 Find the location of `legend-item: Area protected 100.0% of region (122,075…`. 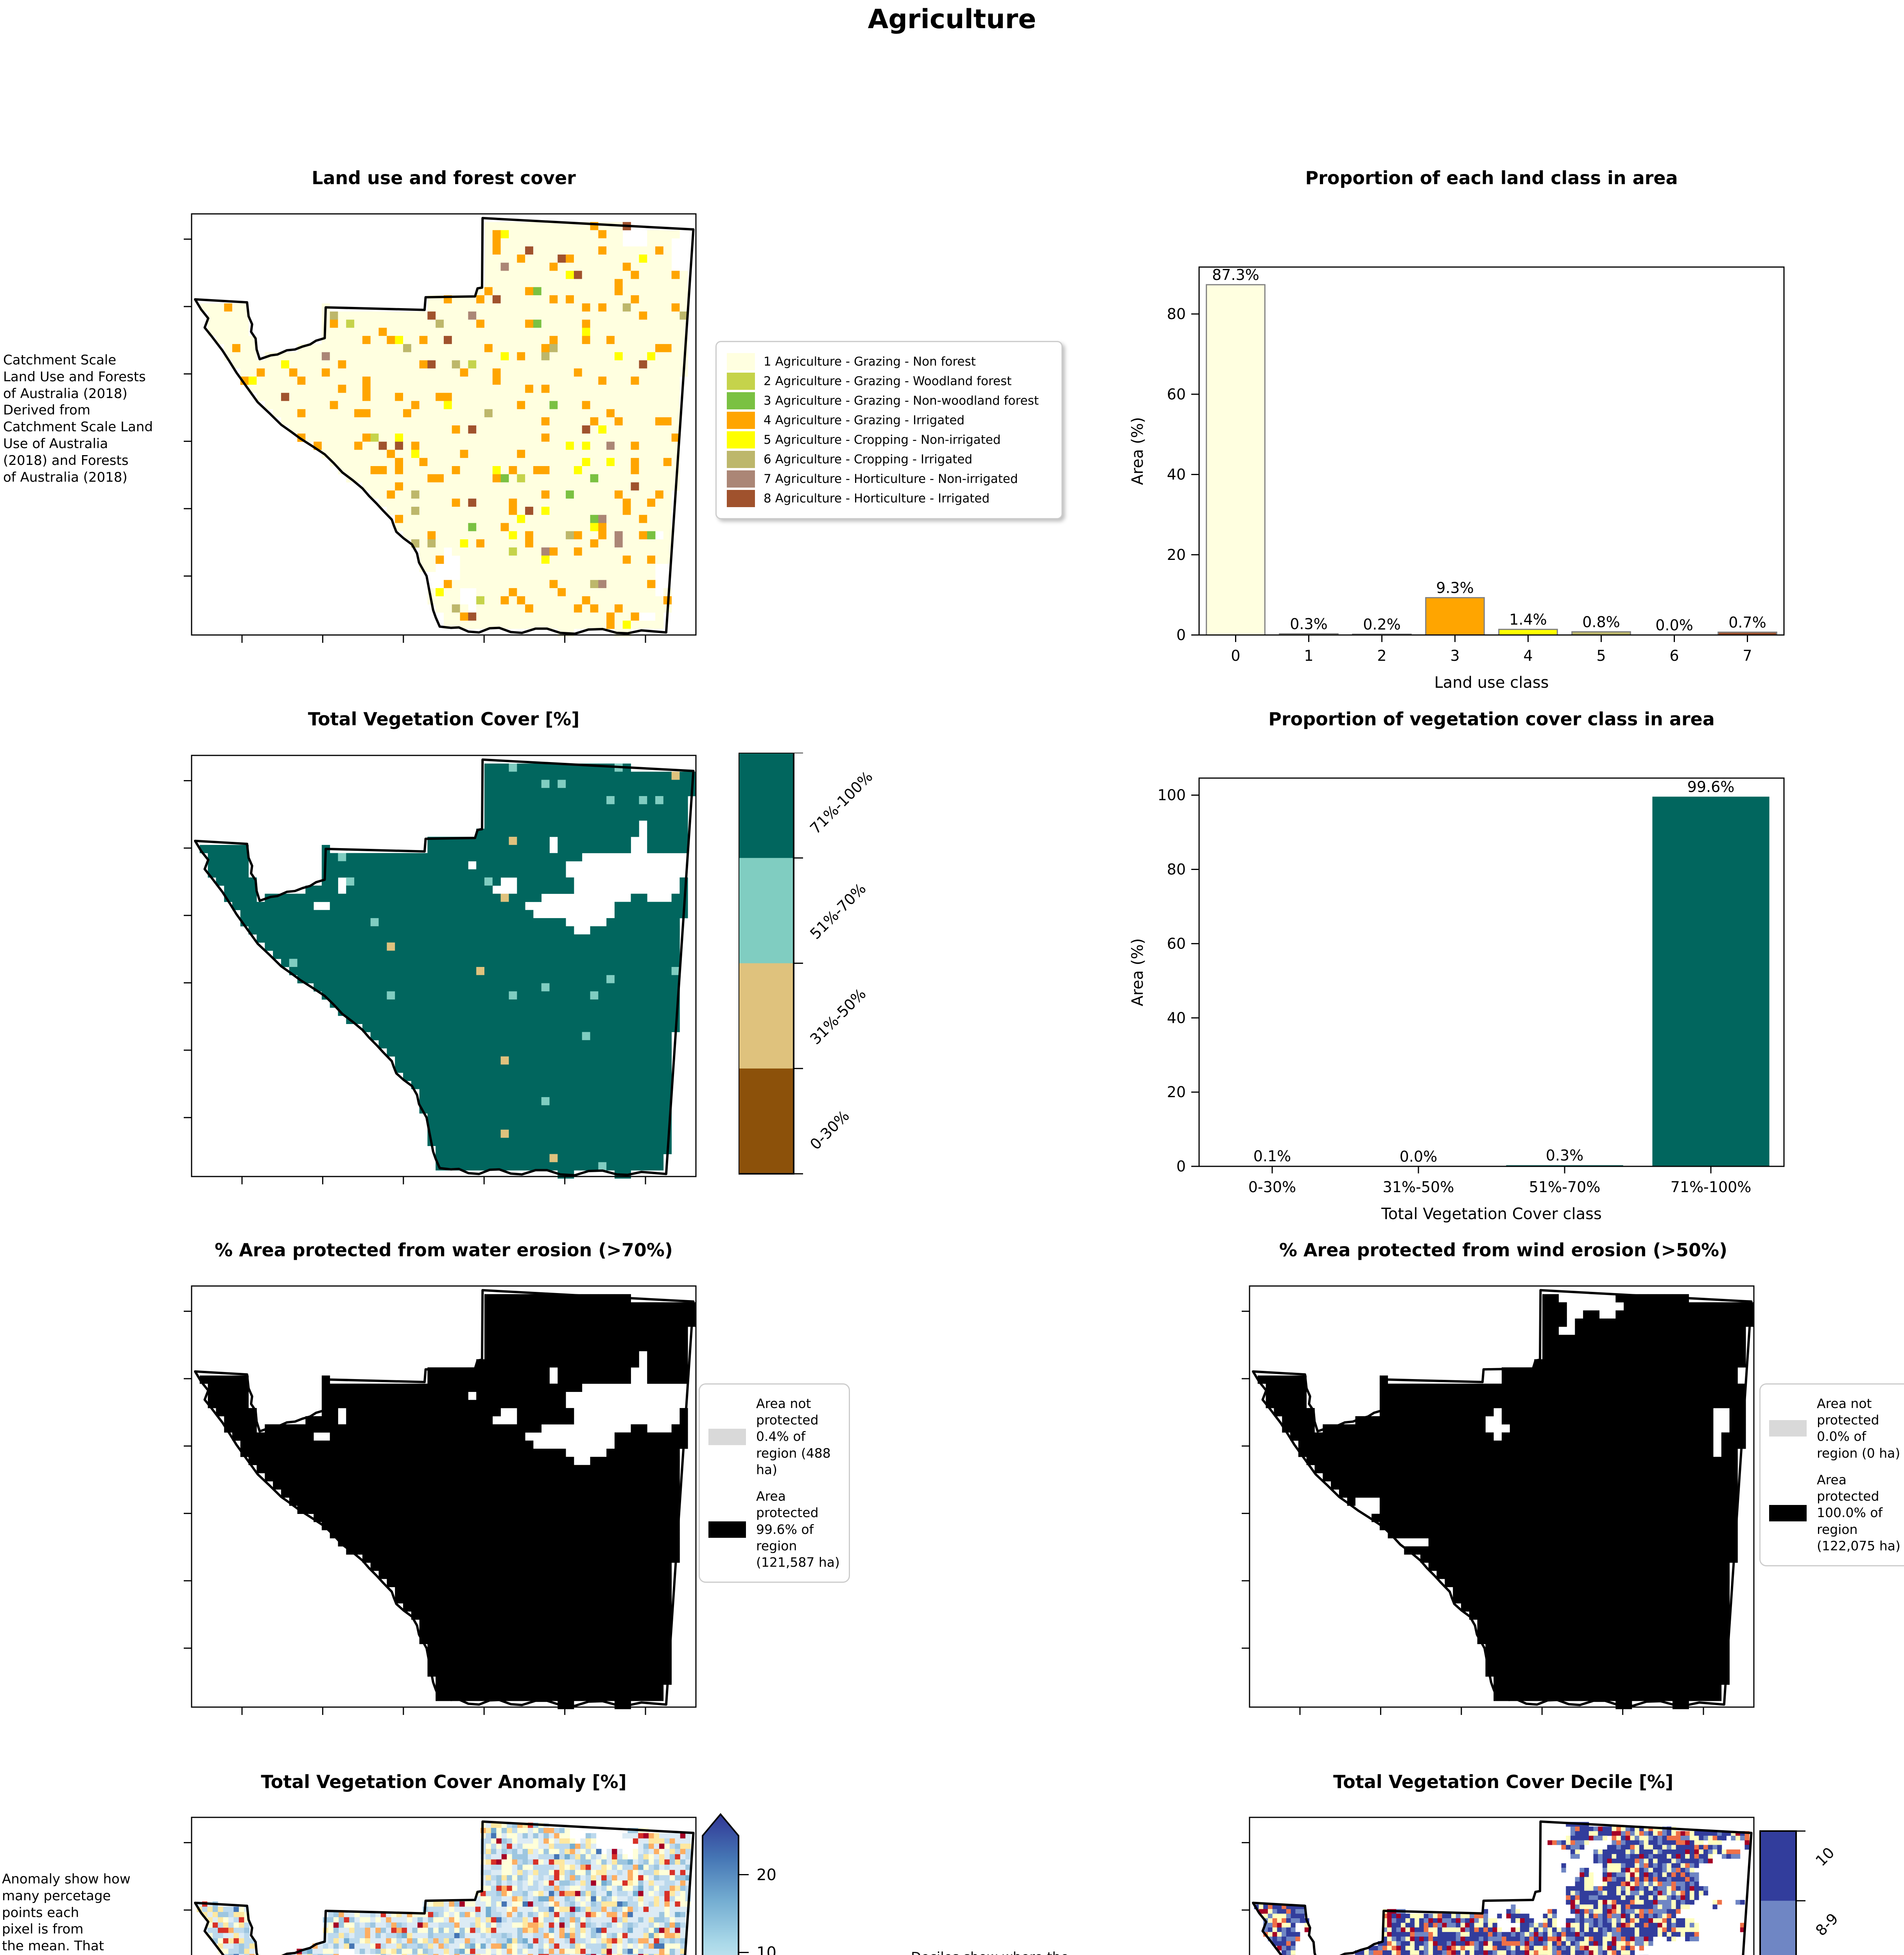

legend-item: Area protected 100.0% of region (122,075… is located at coordinates (1835, 1513).